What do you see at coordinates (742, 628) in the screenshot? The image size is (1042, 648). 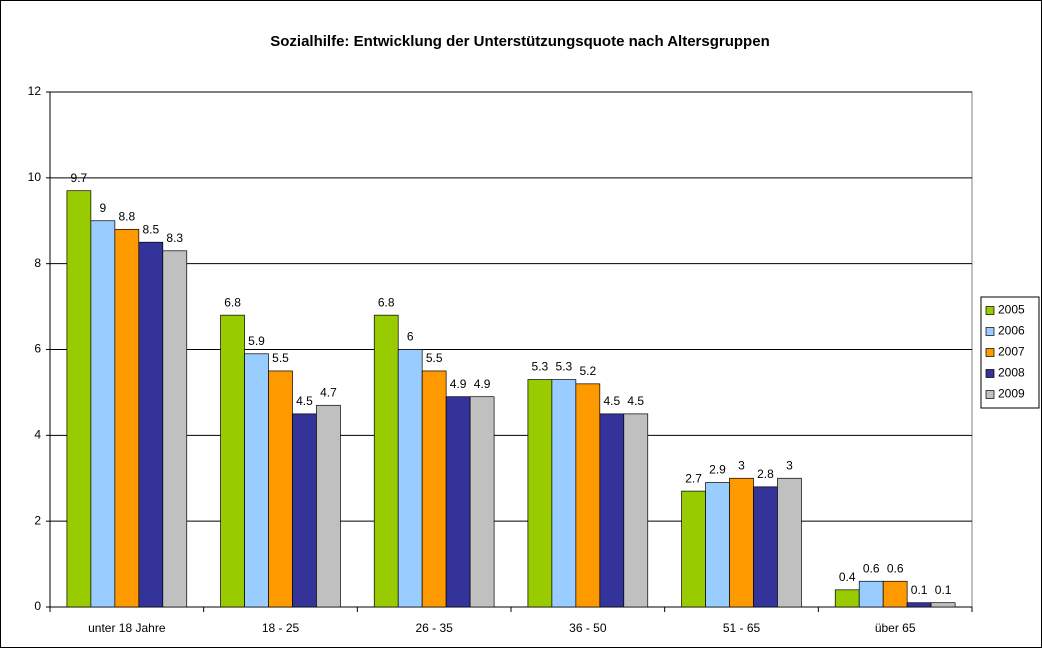 I see `x-tick-label: 51 - 65` at bounding box center [742, 628].